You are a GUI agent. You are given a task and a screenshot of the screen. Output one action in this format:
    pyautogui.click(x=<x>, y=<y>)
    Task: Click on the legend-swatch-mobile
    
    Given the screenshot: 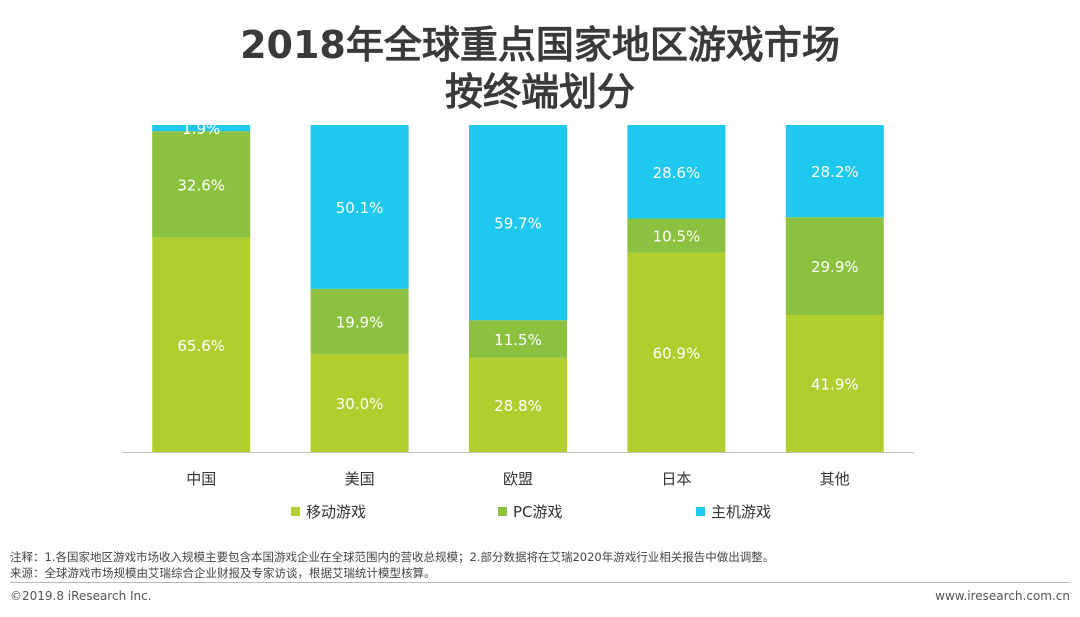 What is the action you would take?
    pyautogui.click(x=295, y=511)
    